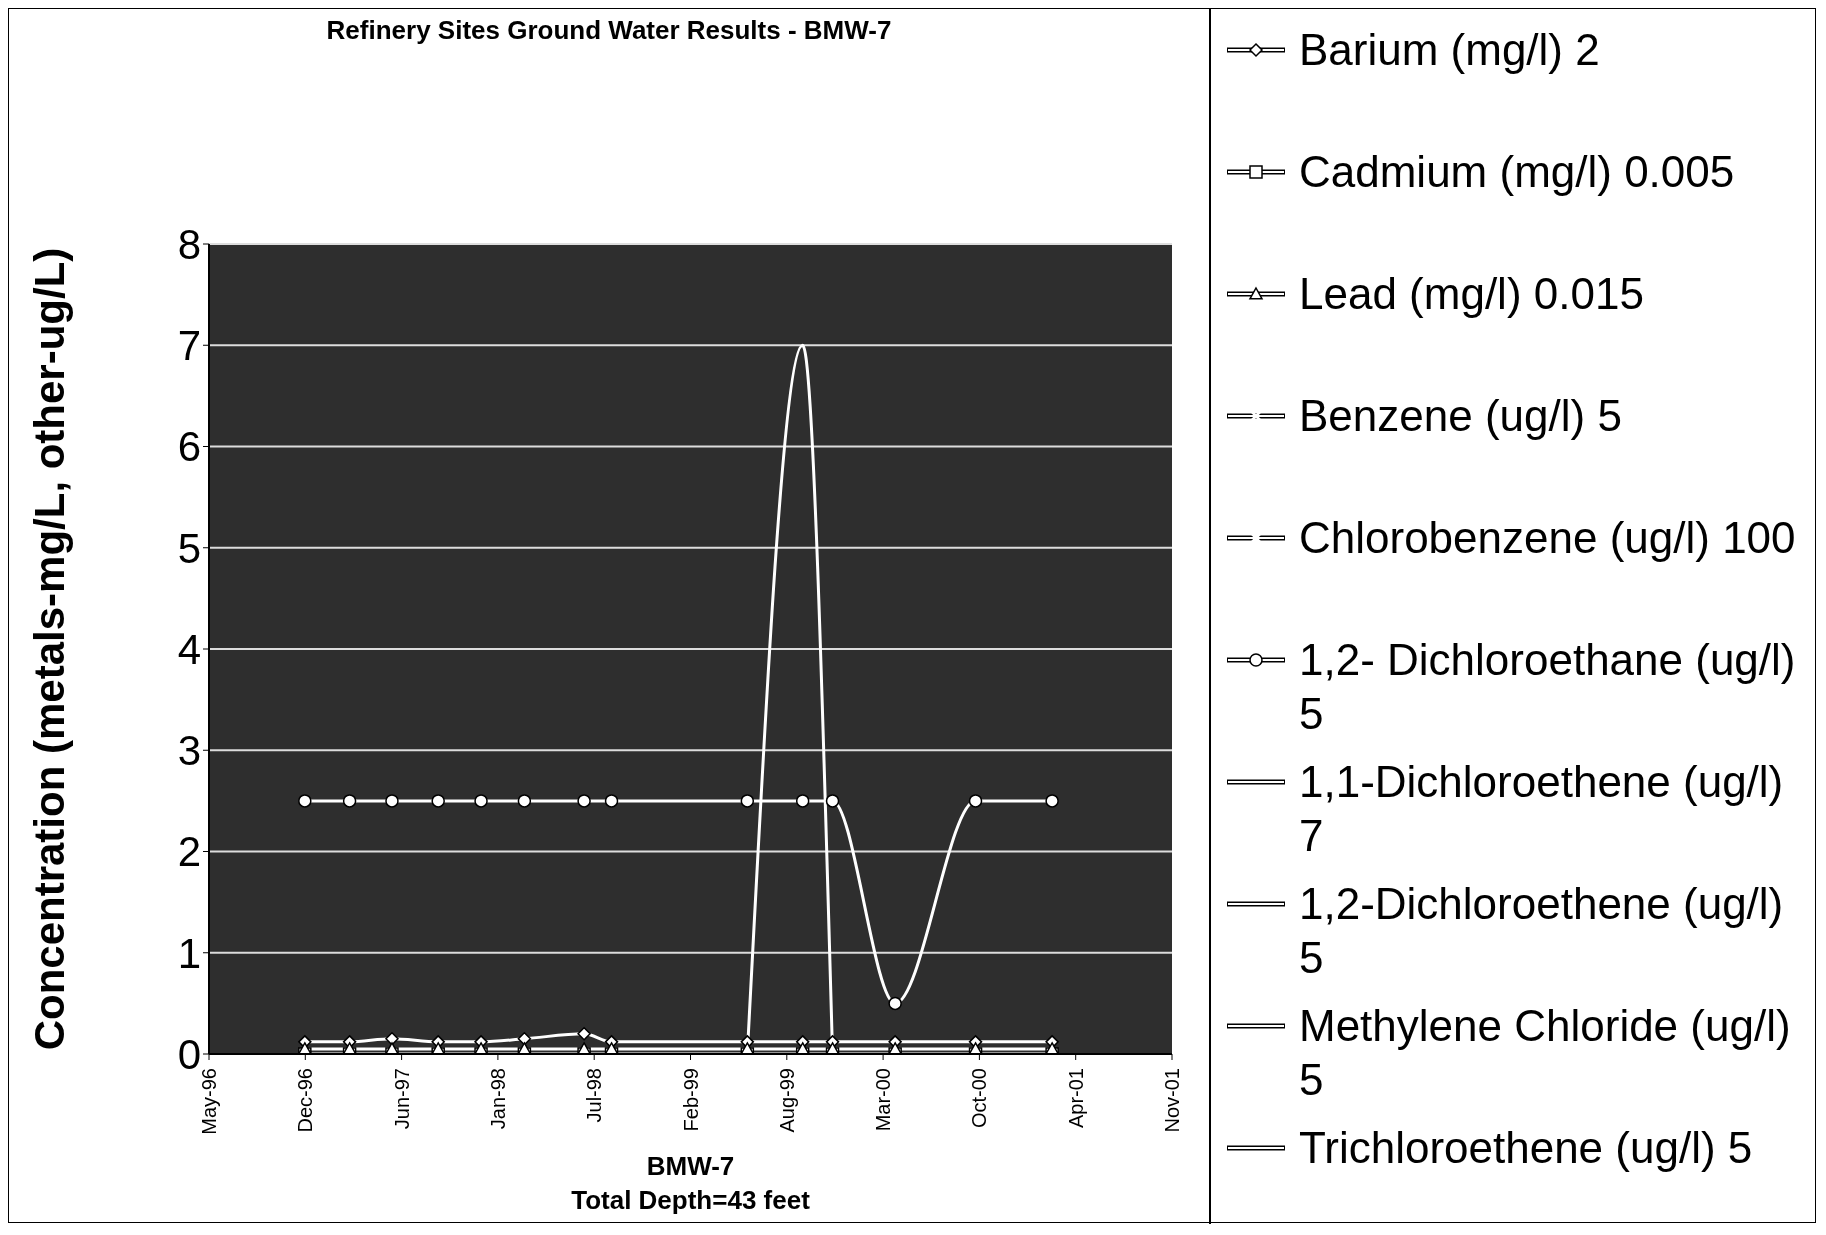  Describe the element at coordinates (1548, 687) in the screenshot. I see `legend-label: 1,2- Dichloroethane (ug/l) 5` at that location.